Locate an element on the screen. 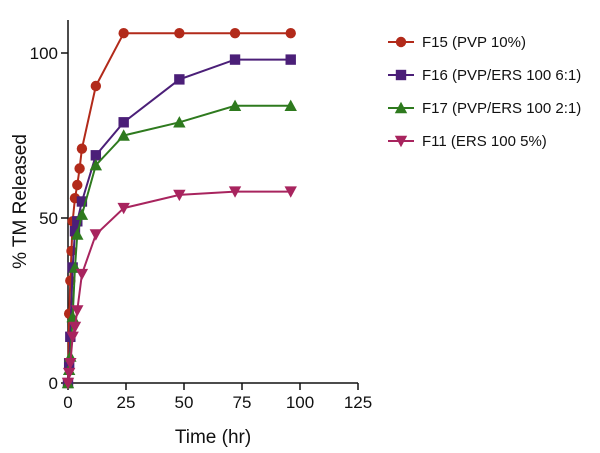  legend-item: F15 (PVP 10%) is located at coordinates (457, 42).